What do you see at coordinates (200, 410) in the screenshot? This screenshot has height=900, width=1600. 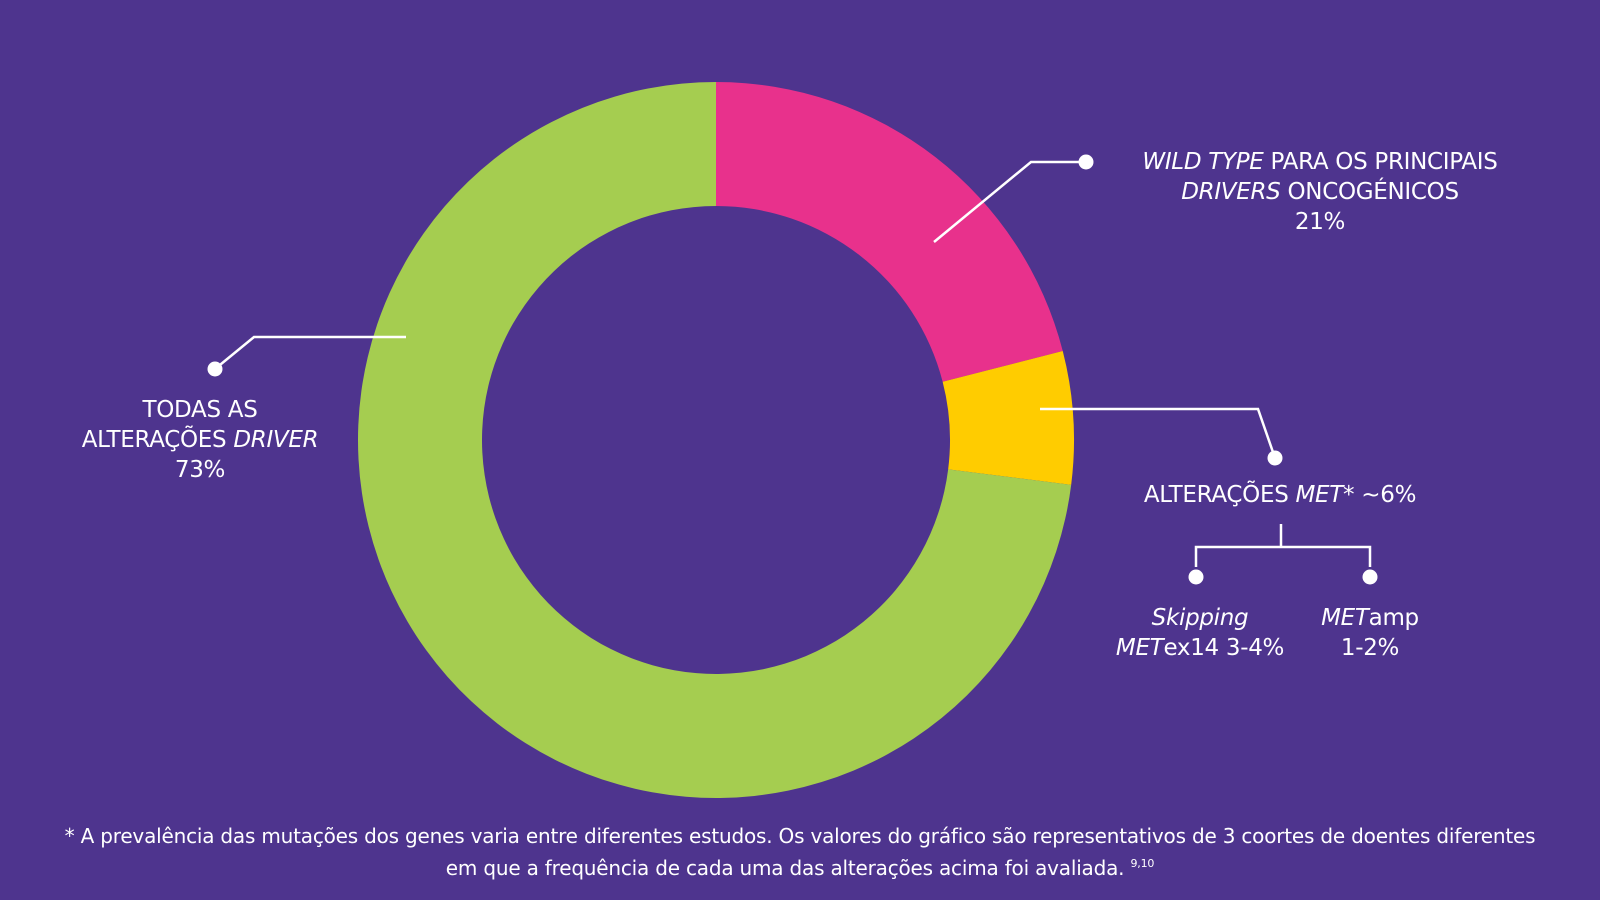 I see `label-driver-text-0: TODAS AS` at bounding box center [200, 410].